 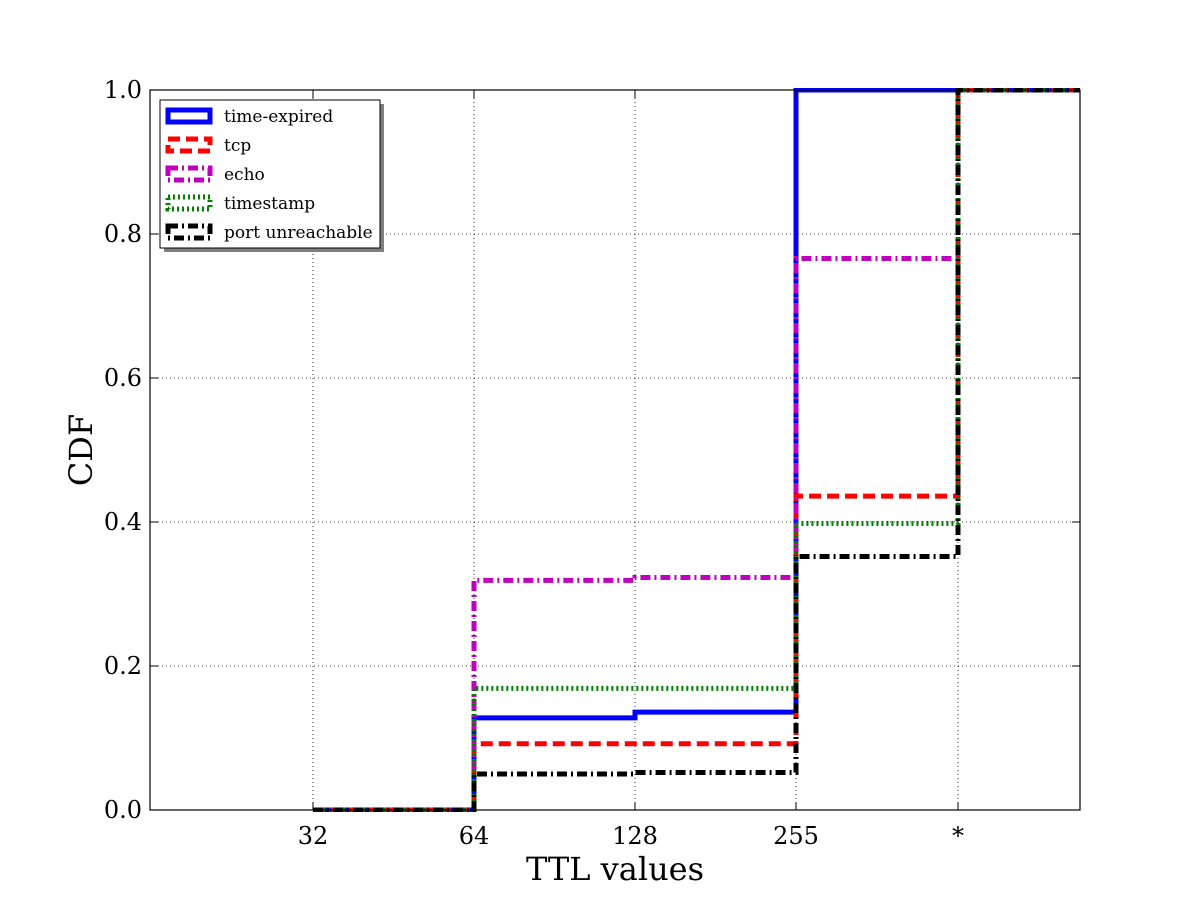 I want to click on x-tick-label: *, so click(x=958, y=836).